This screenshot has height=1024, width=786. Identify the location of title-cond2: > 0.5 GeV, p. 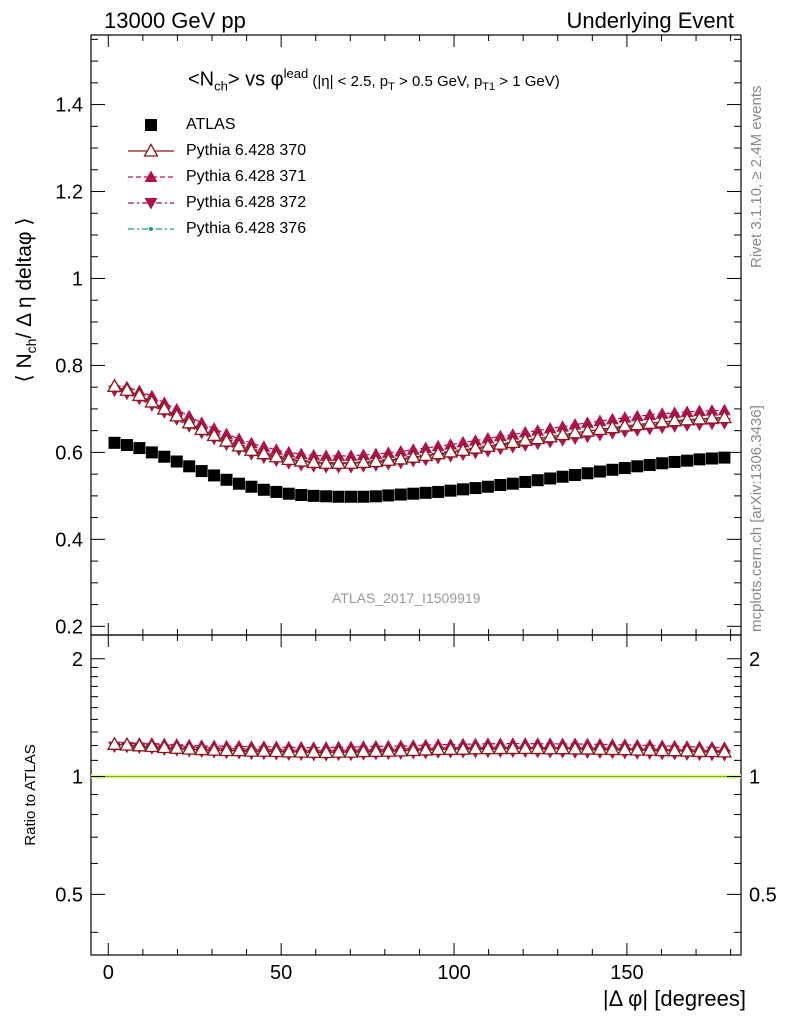
(438, 81).